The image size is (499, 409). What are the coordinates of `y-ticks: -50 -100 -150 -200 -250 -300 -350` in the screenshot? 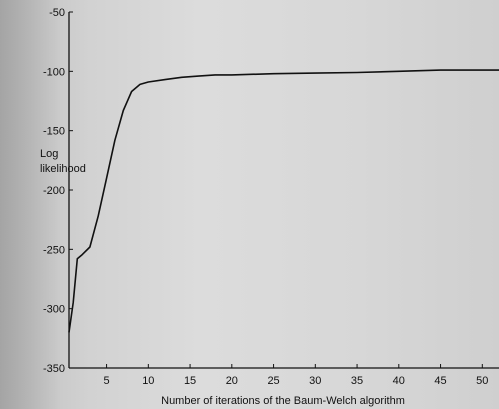 It's located at (58, 191).